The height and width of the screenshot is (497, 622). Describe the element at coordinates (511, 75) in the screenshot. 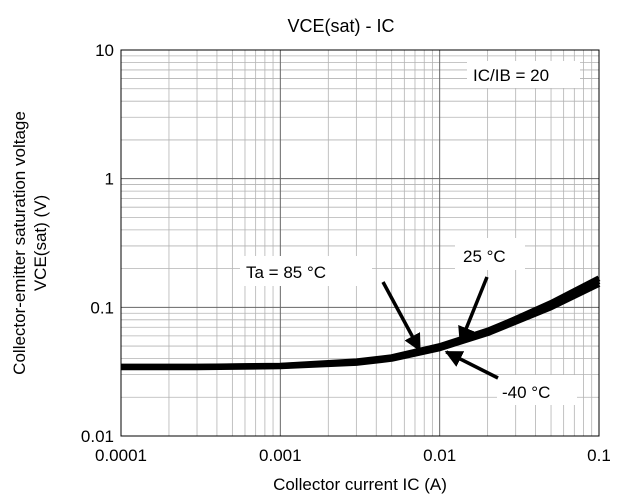

I see `condition-label: IC/IB = 20` at that location.